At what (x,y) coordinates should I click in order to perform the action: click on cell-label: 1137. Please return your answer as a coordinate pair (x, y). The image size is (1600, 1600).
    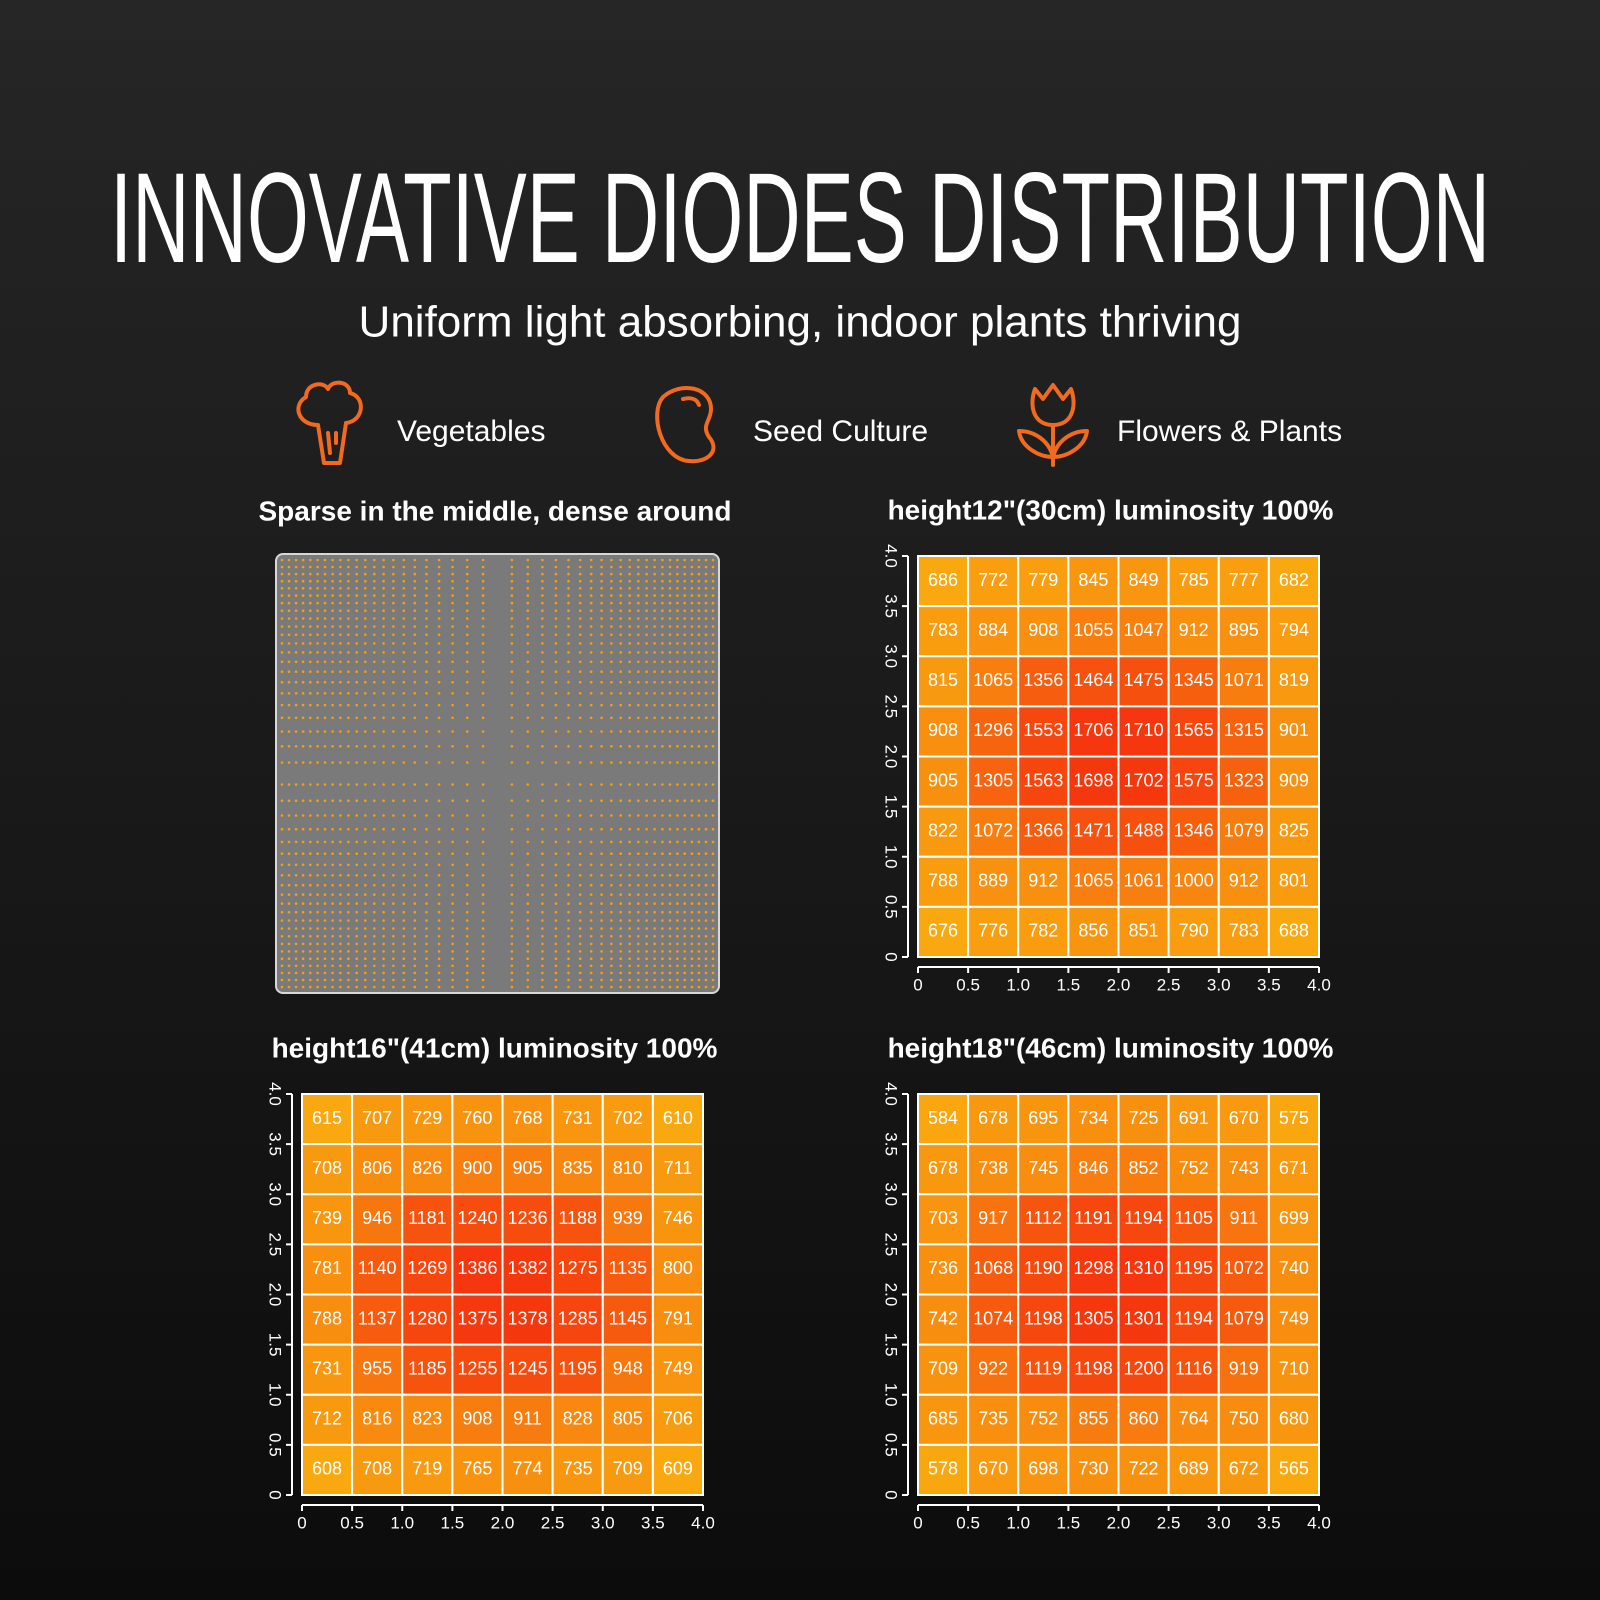
    Looking at the image, I should click on (377, 1318).